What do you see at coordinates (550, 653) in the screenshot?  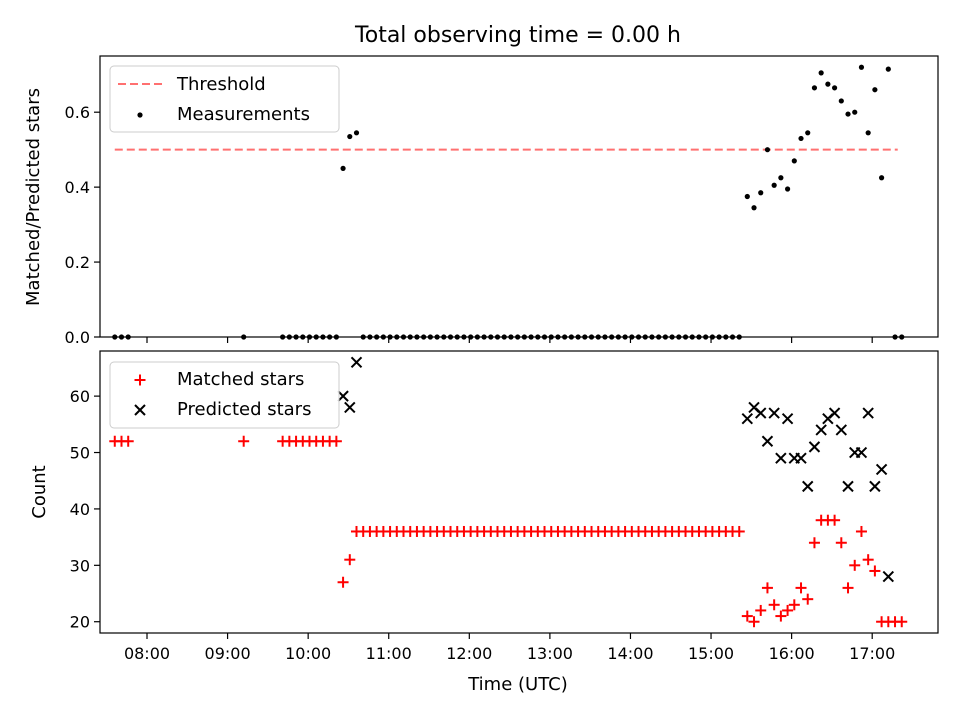 I see `x-tick-label: 13:00` at bounding box center [550, 653].